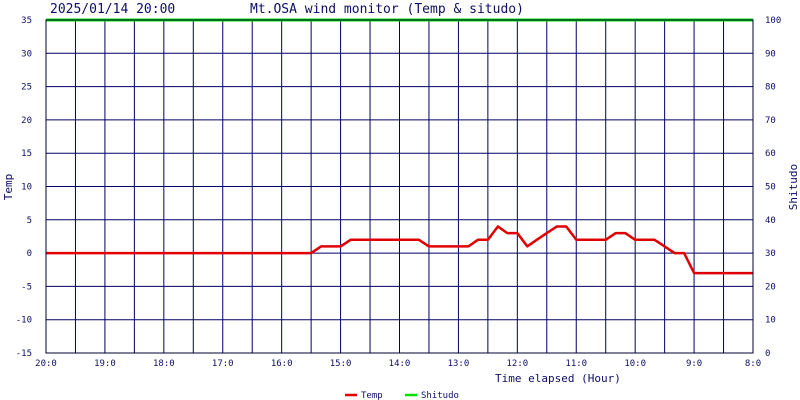  I want to click on y-left-tick-labels: 35 30 25 20 15 10 5 0 -5 -10 -15, so click(24, 187).